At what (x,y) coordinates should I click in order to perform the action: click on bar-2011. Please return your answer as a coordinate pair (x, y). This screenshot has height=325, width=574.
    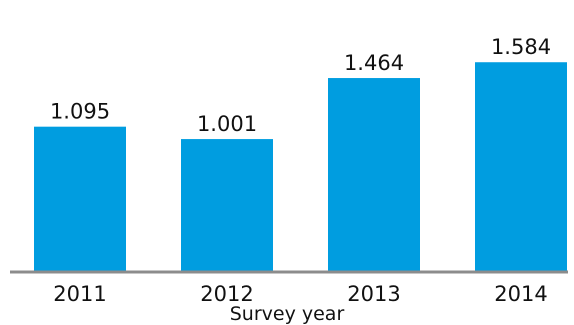
    Looking at the image, I should click on (80, 198).